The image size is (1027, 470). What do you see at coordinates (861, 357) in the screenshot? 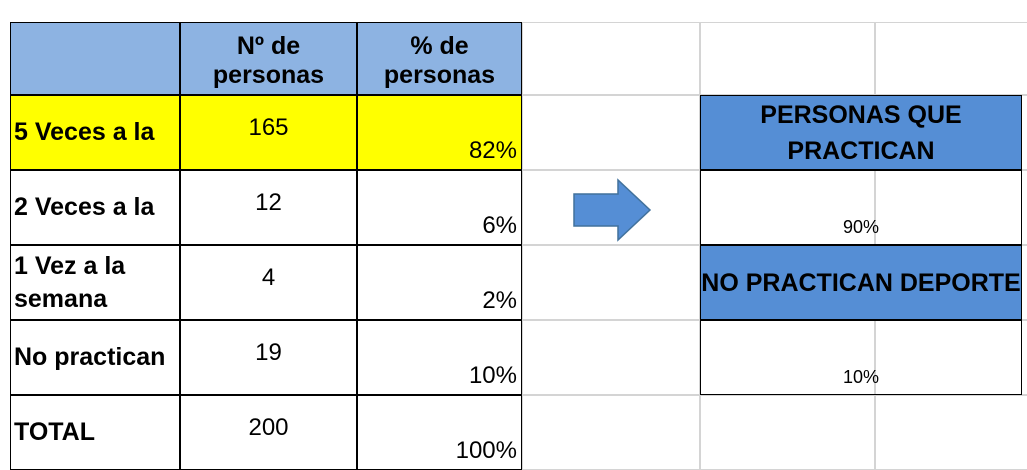
I see `summary-value: 10%` at bounding box center [861, 357].